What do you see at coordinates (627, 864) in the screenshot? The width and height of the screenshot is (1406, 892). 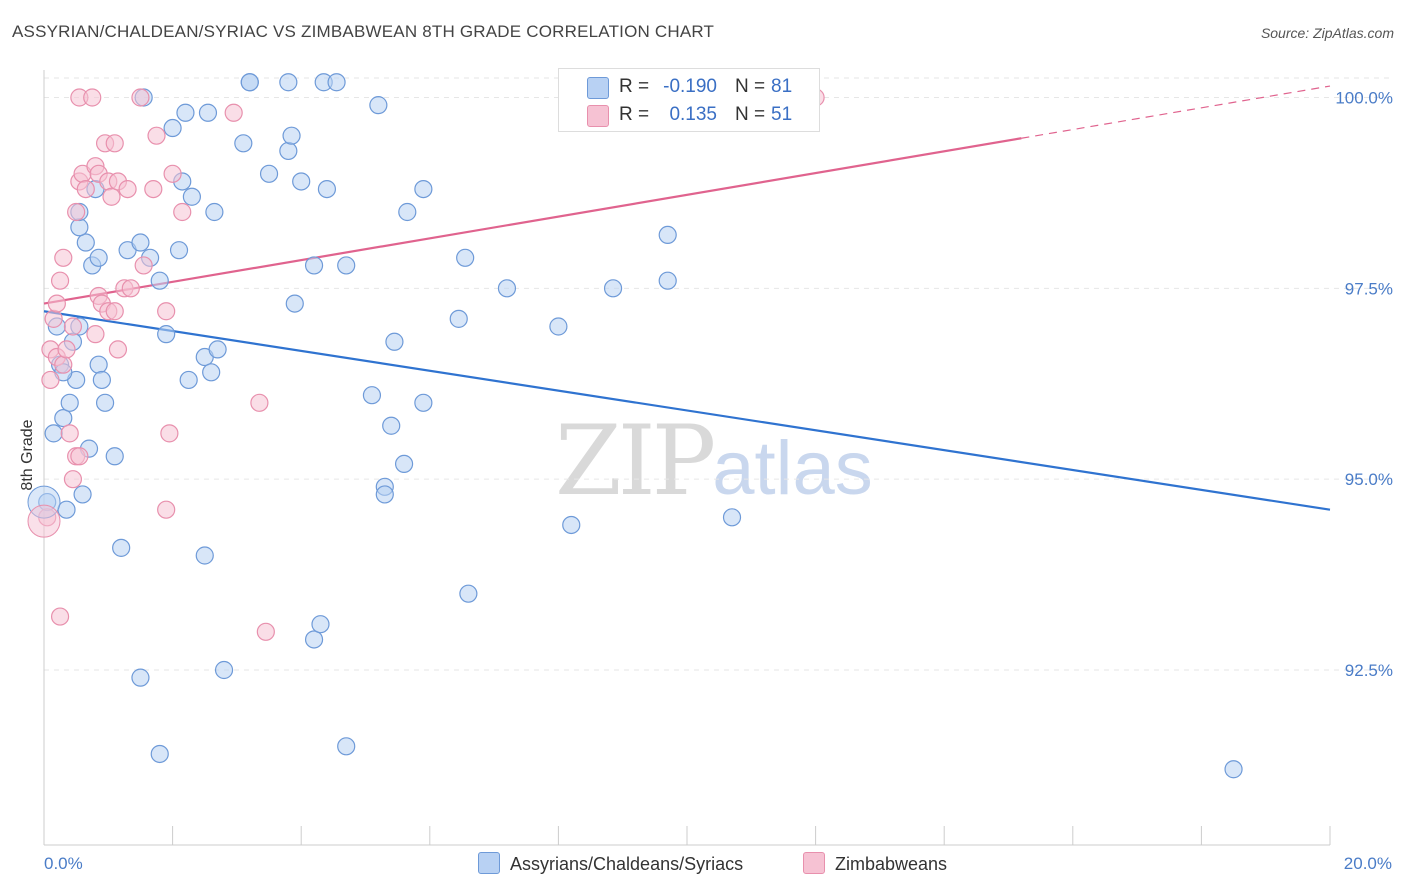 I see `series-legend-label: Assyrians/Chaldeans/Syriacs` at bounding box center [627, 864].